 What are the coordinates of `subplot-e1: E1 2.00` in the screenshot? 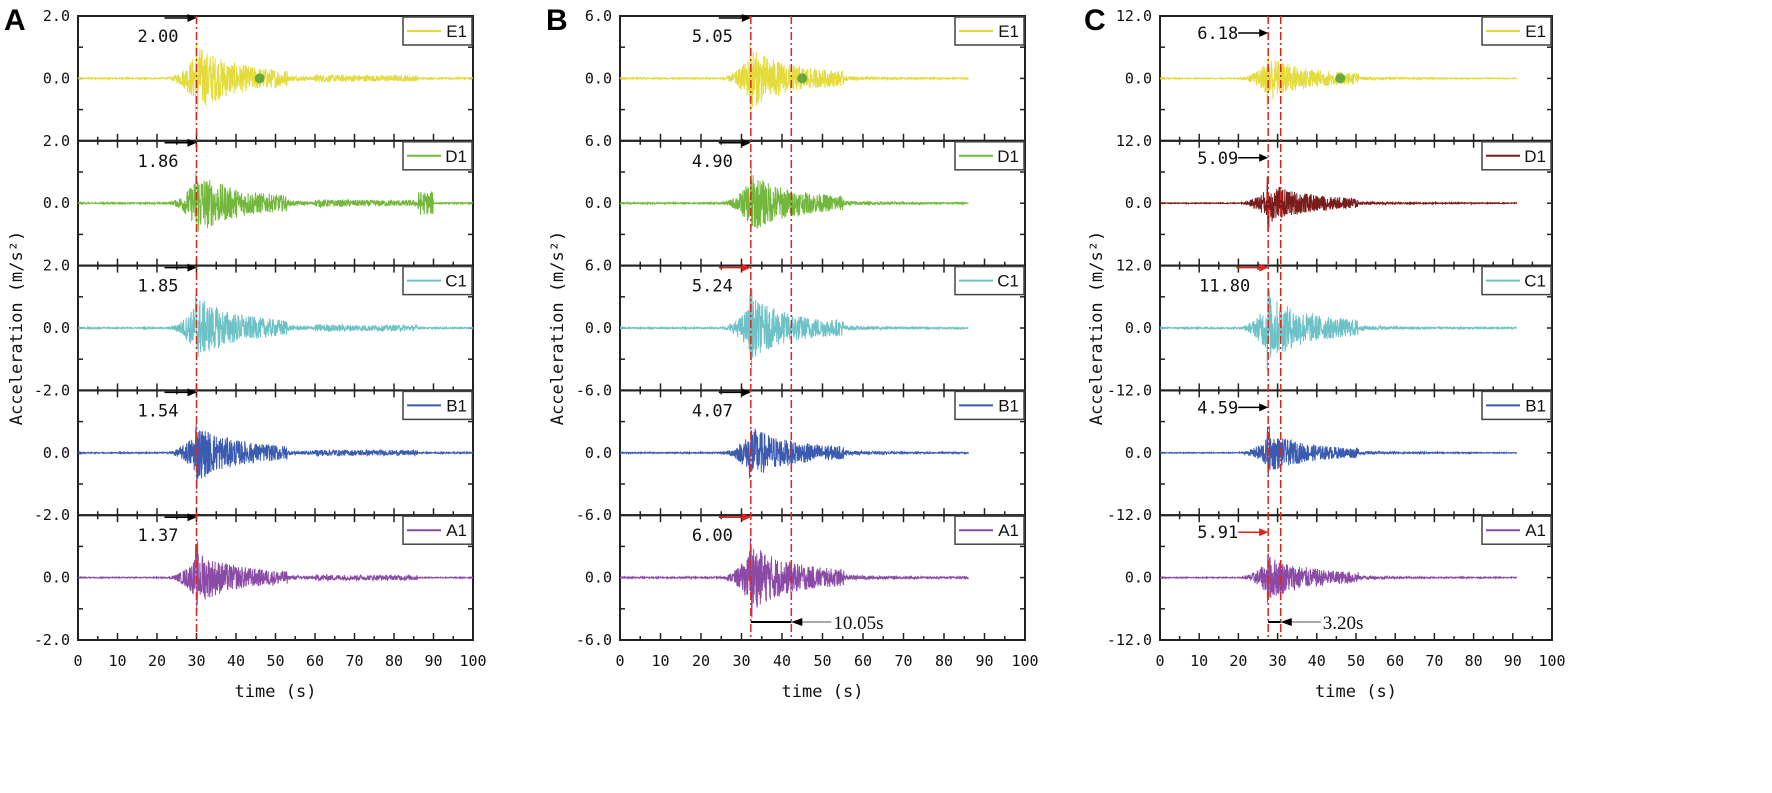 It's located at (275, 78).